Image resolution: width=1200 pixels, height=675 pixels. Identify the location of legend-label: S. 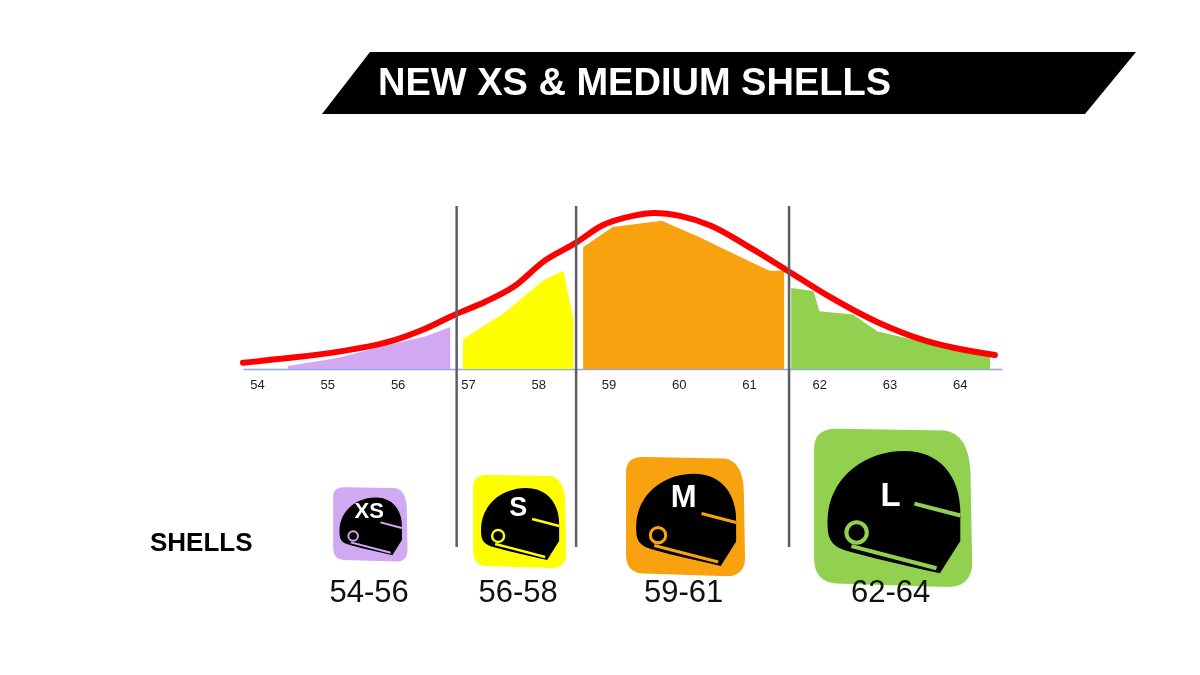
(518, 507).